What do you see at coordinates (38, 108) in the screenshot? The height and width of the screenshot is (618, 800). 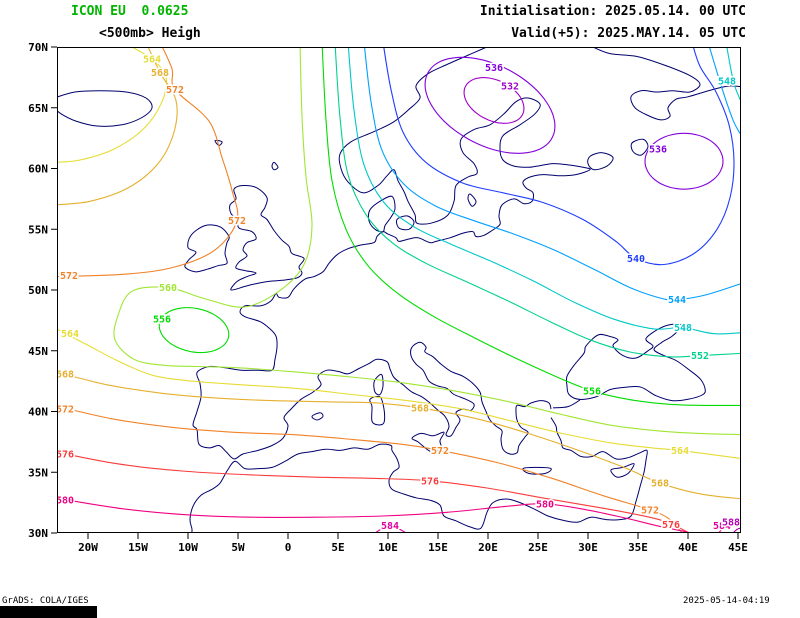 I see `lat-tick-label: 65N` at bounding box center [38, 108].